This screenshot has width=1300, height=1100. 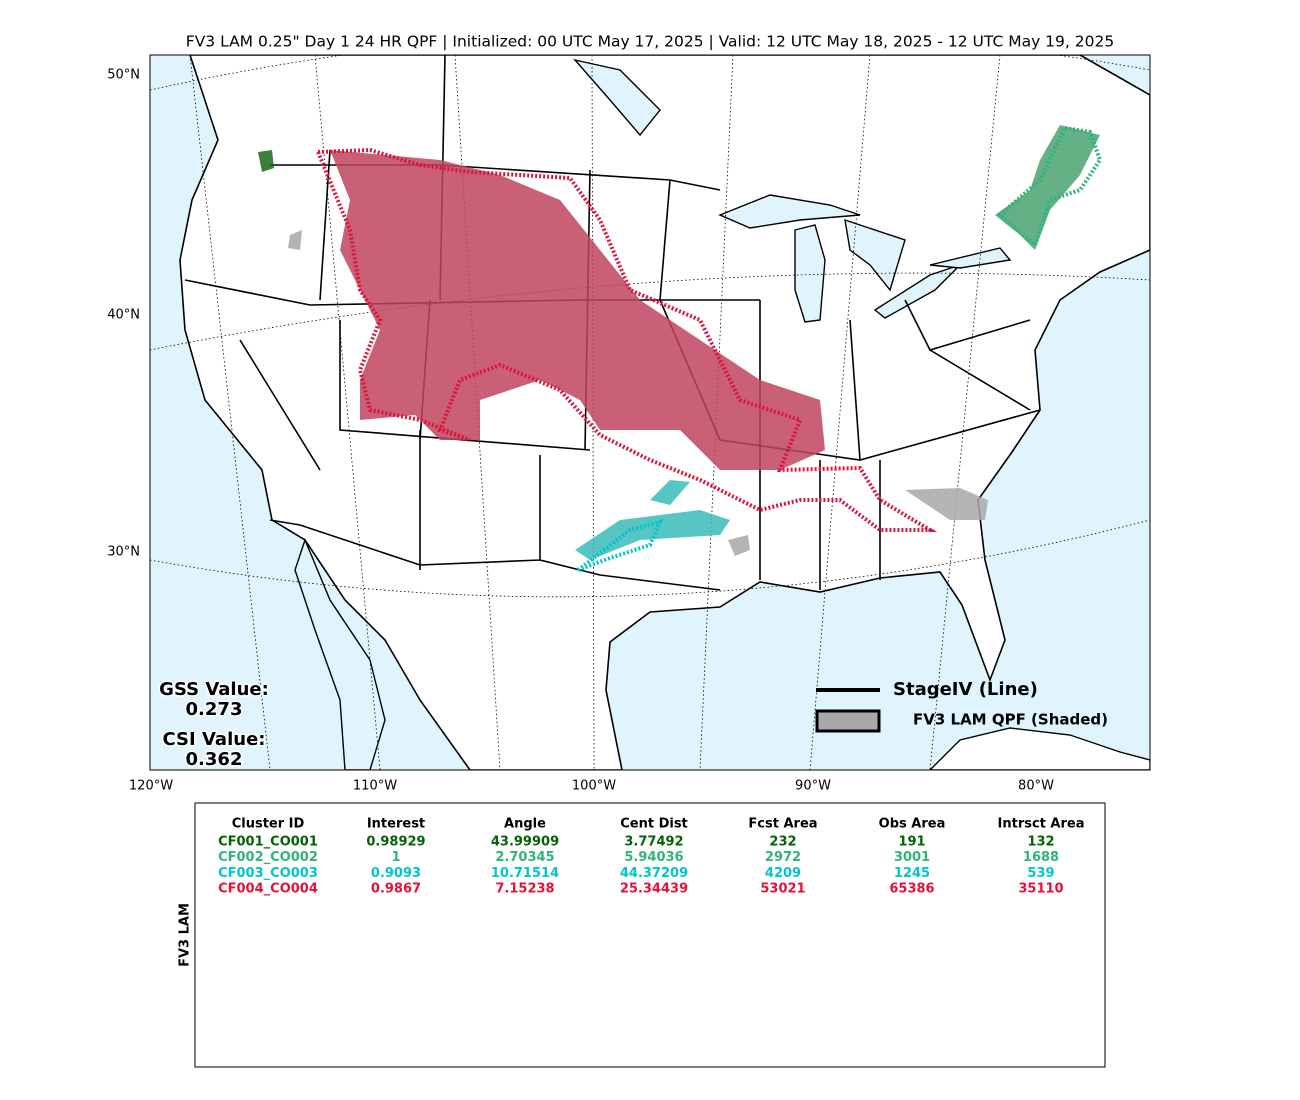 I want to click on table-cell: 44.37209, so click(x=654, y=873).